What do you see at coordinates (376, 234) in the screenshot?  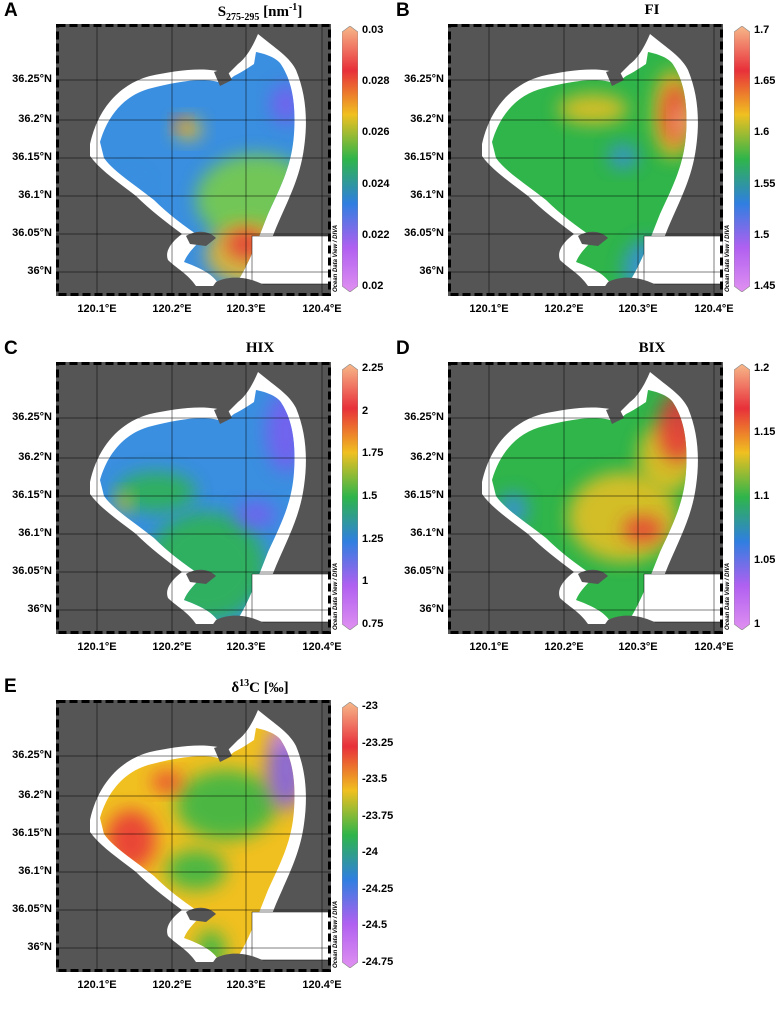 I see `colorbar-tick-label: 0.022` at bounding box center [376, 234].